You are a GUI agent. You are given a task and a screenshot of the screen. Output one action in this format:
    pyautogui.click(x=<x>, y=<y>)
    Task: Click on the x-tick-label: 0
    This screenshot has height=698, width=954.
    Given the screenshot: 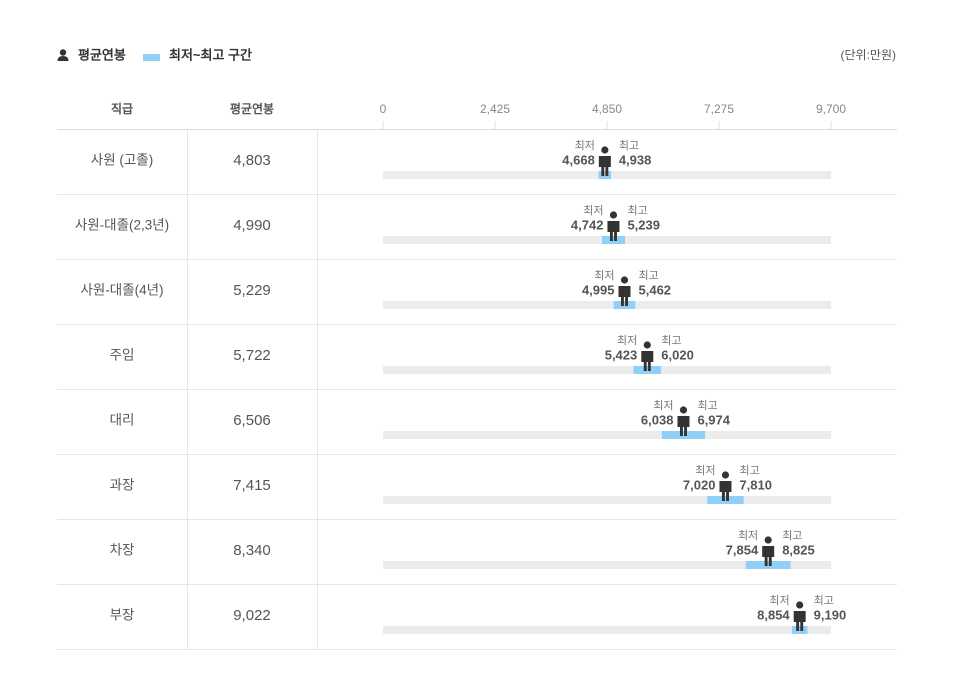 What is the action you would take?
    pyautogui.click(x=383, y=109)
    